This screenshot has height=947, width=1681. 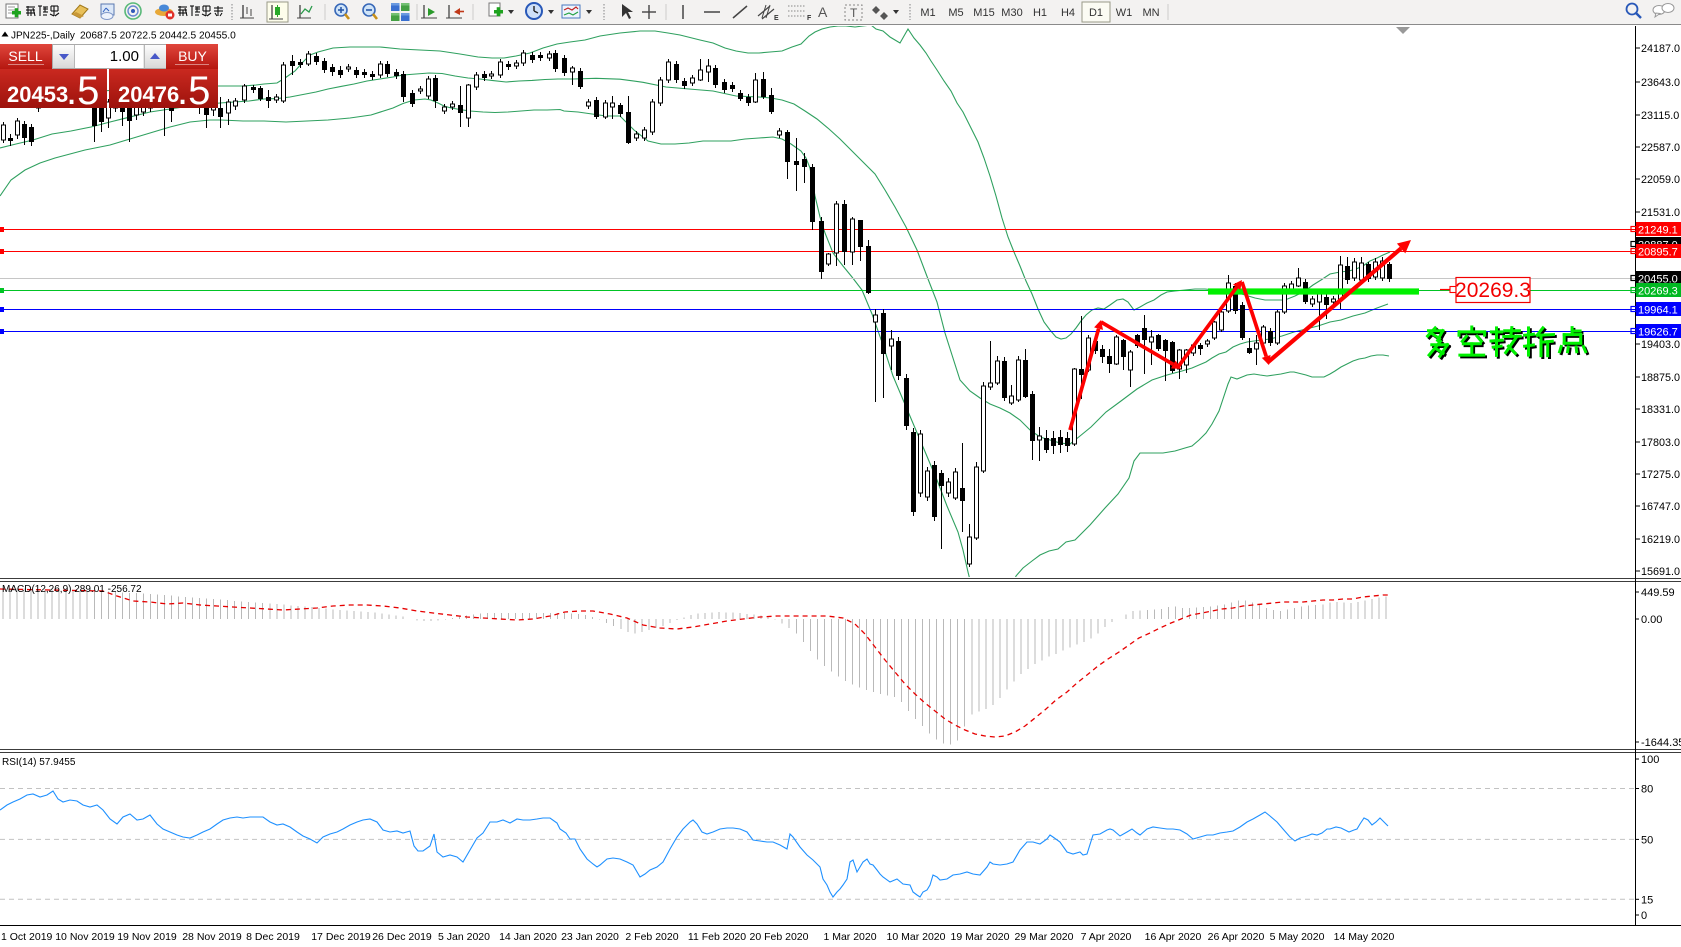 What do you see at coordinates (147, 937) in the screenshot?
I see `svg-text: 19 Nov 2019` at bounding box center [147, 937].